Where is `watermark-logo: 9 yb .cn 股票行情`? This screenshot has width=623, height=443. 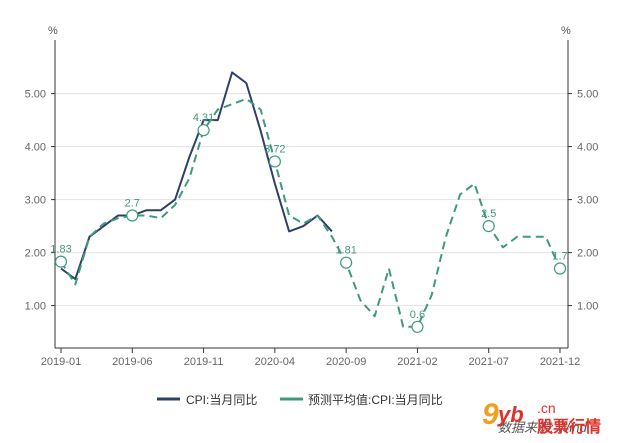 watermark-logo: 9 yb .cn 股票行情 is located at coordinates (541, 417).